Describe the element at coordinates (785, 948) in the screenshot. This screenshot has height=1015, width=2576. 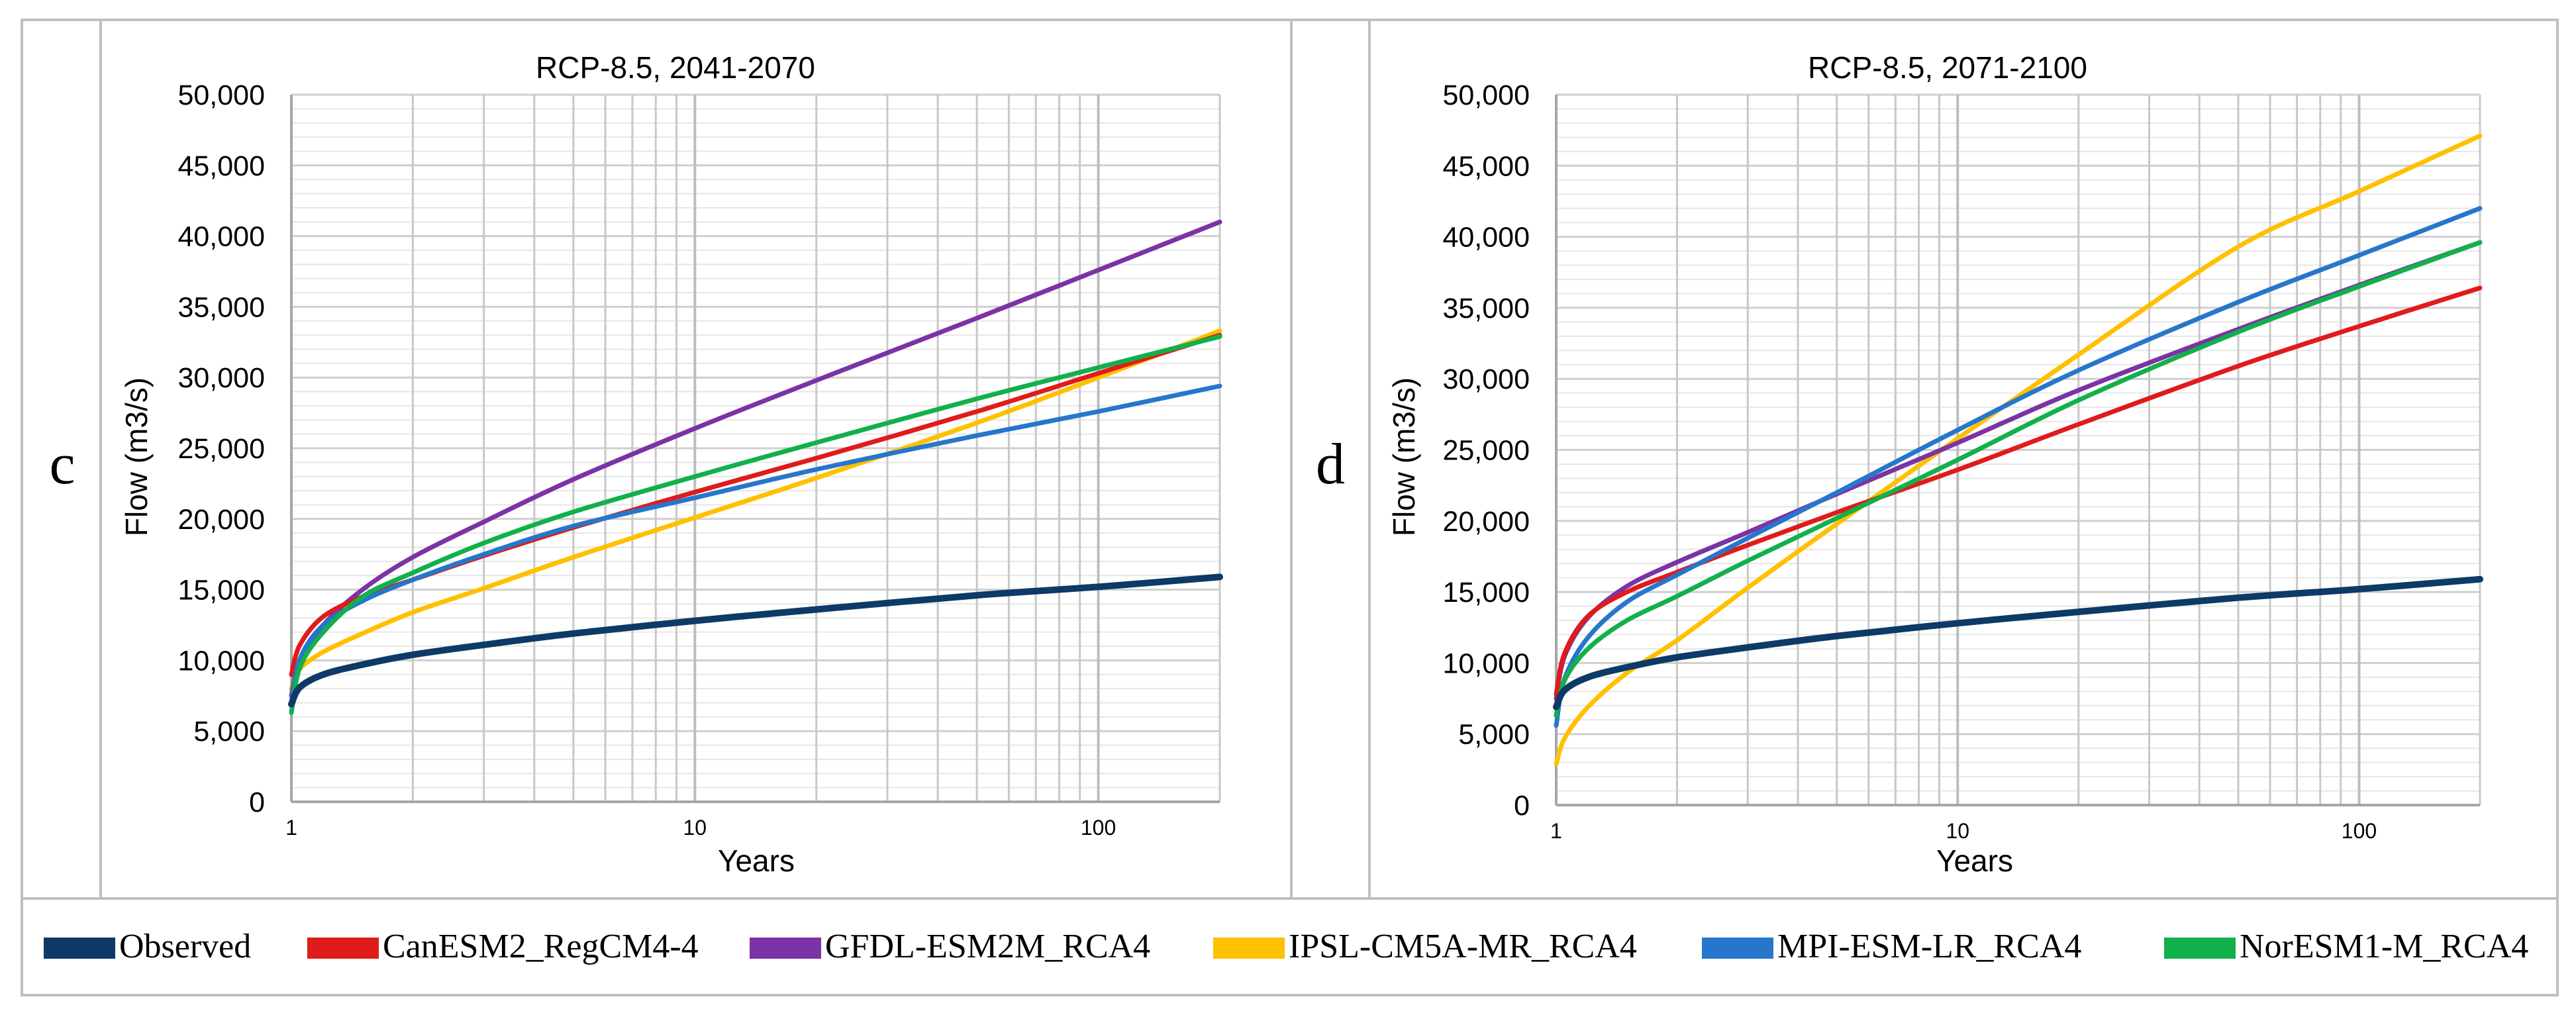
I see `legend-swatch-gfdl` at that location.